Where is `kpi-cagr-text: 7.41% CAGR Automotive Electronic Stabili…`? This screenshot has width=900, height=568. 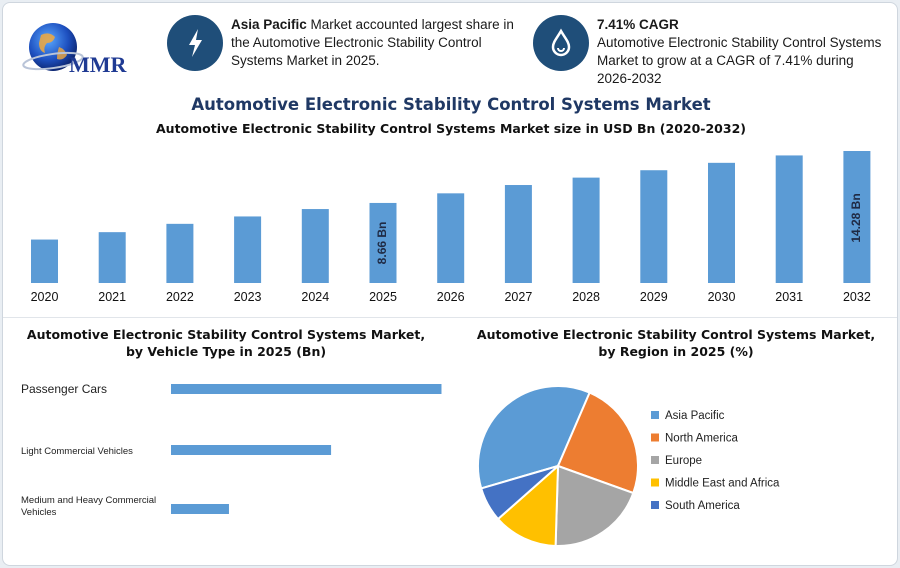
kpi-cagr-text: 7.41% CAGR Automotive Electronic Stabili… is located at coordinates (742, 52).